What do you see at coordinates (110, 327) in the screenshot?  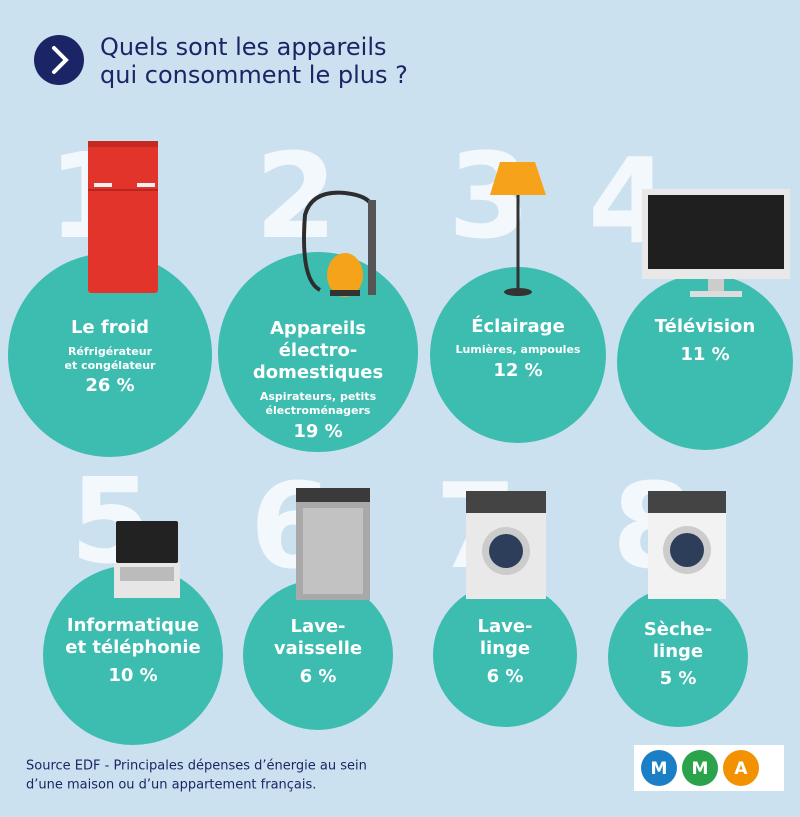 I see `item-title: Le froid` at bounding box center [110, 327].